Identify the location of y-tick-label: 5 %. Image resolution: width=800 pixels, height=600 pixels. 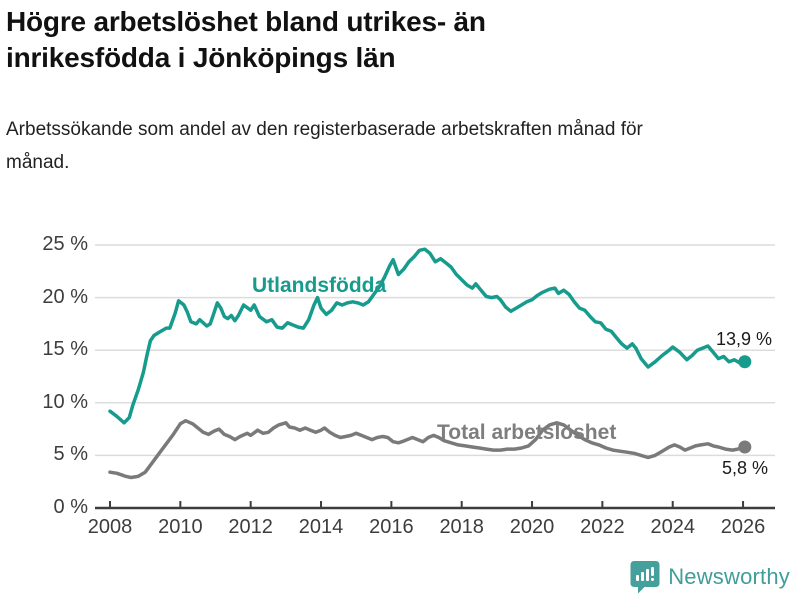
(70, 454).